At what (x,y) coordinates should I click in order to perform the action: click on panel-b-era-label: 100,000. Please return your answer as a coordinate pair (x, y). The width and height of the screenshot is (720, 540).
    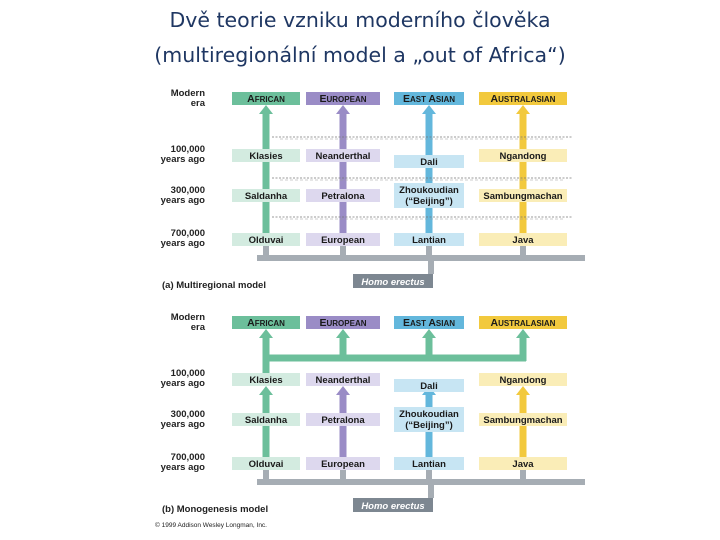
    Looking at the image, I should click on (188, 373).